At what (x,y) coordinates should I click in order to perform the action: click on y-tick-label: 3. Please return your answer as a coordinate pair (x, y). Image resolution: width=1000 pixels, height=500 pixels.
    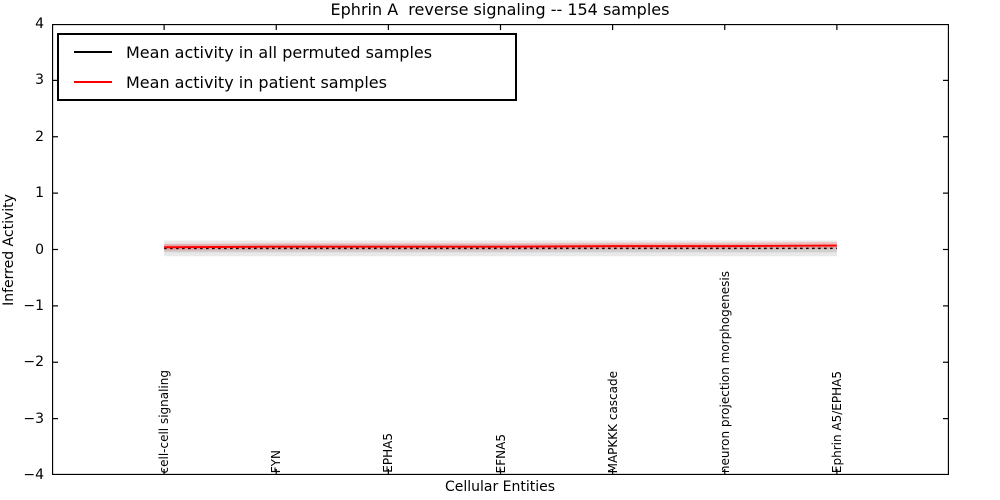
    Looking at the image, I should click on (39, 80).